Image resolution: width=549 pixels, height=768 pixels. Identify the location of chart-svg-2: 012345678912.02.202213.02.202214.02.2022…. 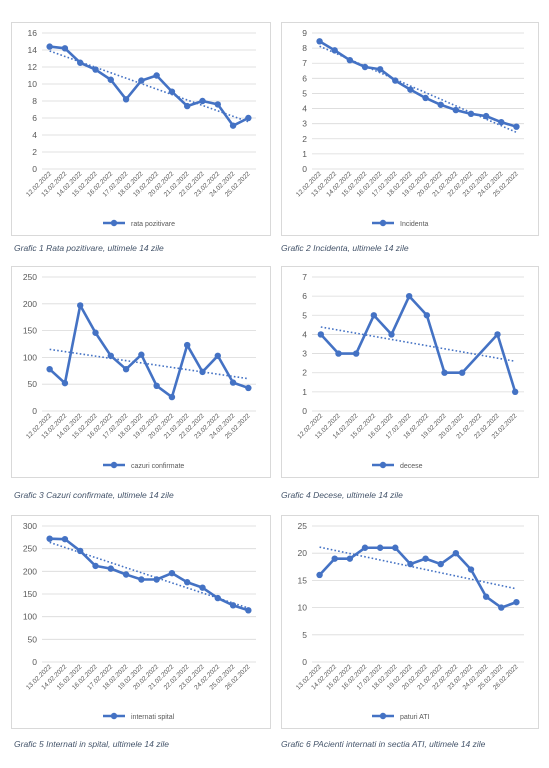
(409, 128).